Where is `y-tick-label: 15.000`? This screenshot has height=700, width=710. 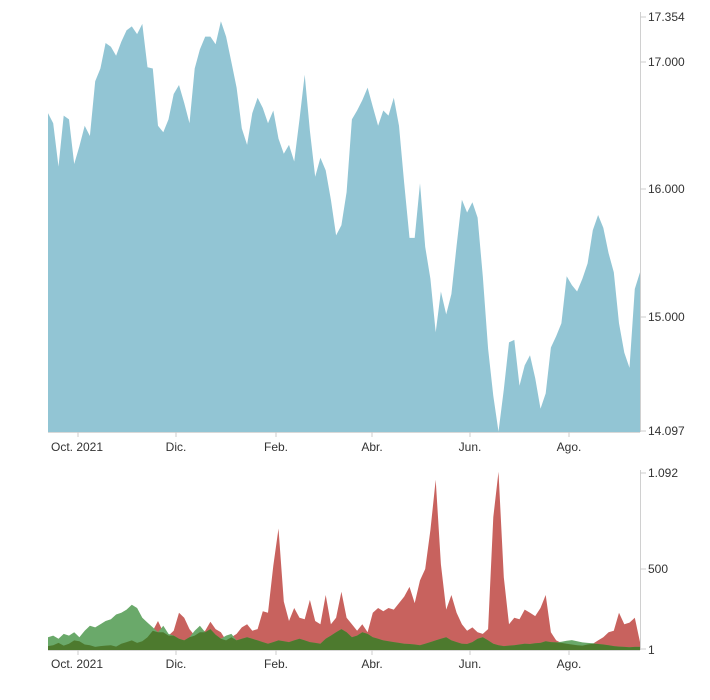 y-tick-label: 15.000 is located at coordinates (666, 317).